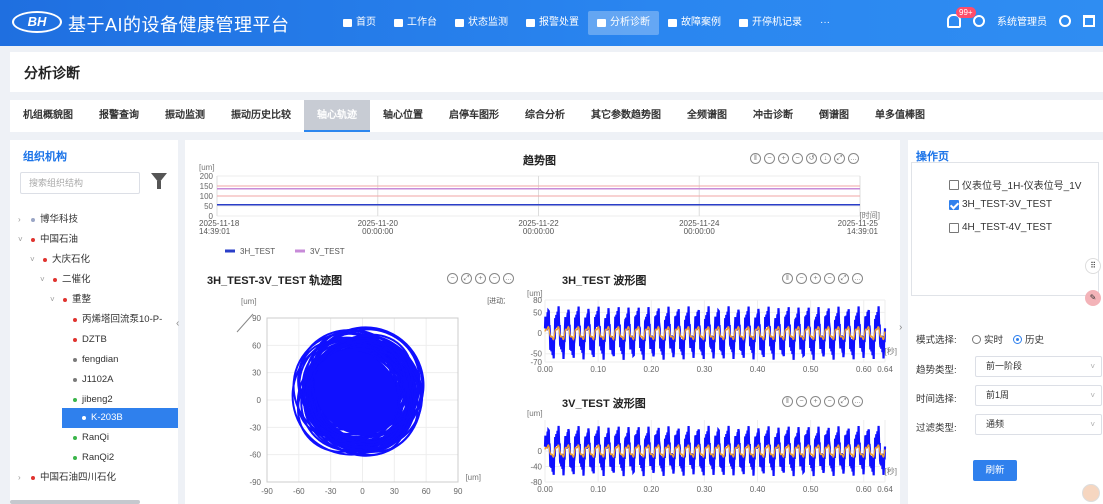 Image resolution: width=1103 pixels, height=504 pixels. Describe the element at coordinates (770, 23) in the screenshot. I see `nav-records: 开停机记录` at that location.